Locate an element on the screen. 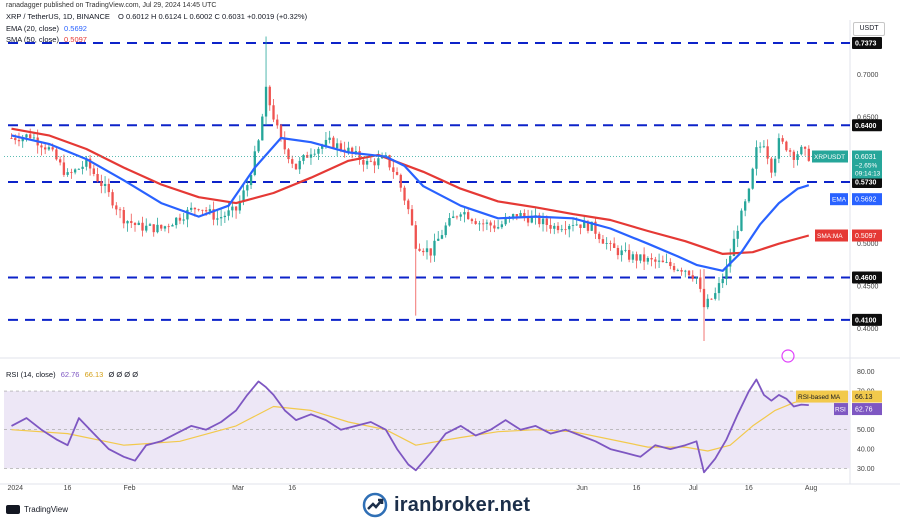 The height and width of the screenshot is (522, 900). rsi-ma-name-text: RSI-based MA is located at coordinates (819, 397).